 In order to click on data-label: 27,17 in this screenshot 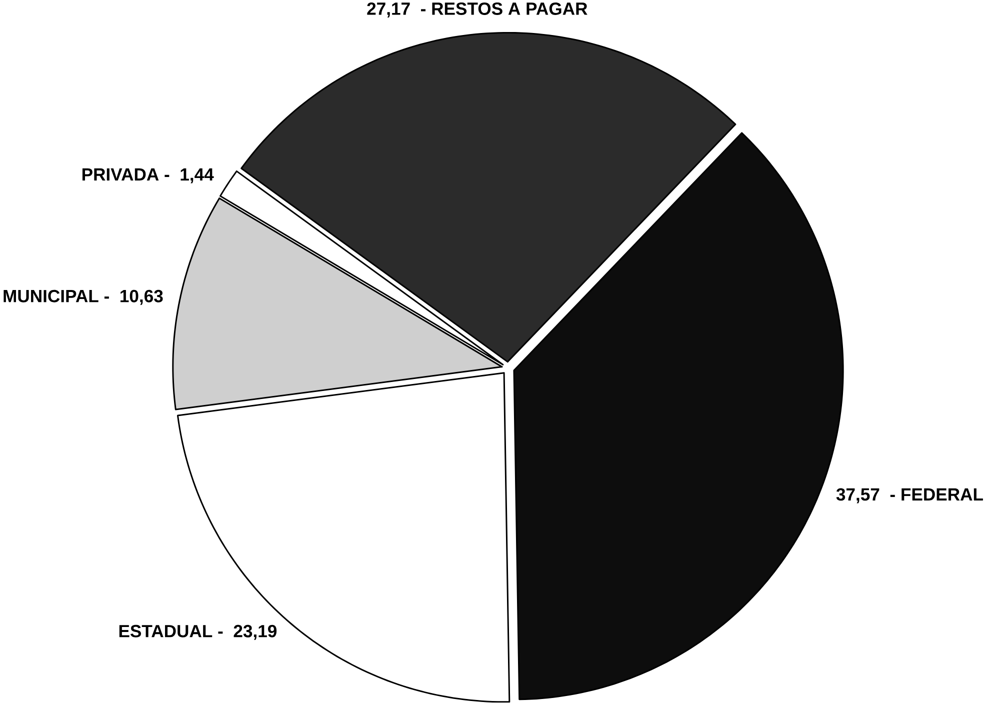, I will do `click(388, 10)`.